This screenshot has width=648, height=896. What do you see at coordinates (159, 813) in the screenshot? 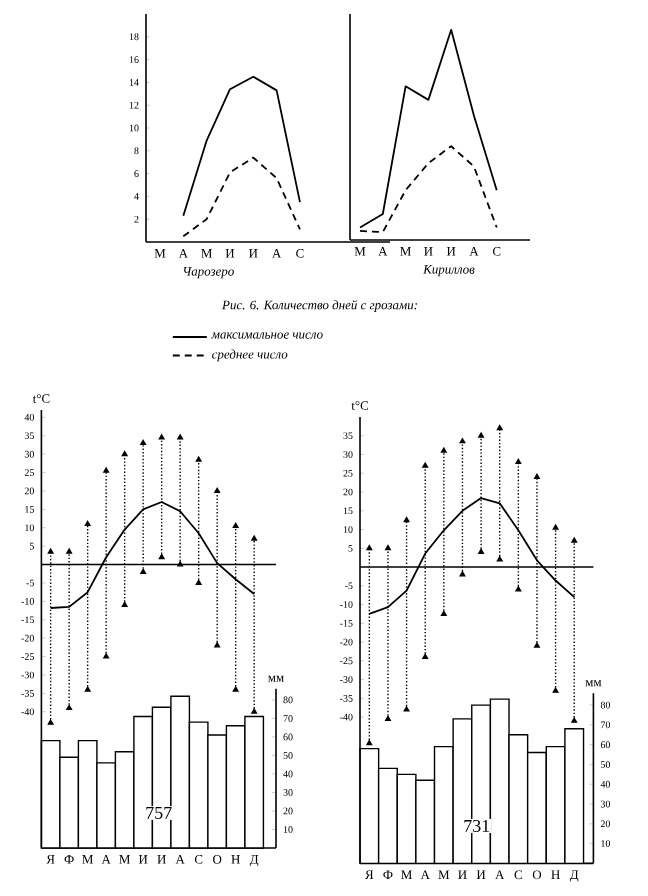
I see `annotation: 757` at bounding box center [159, 813].